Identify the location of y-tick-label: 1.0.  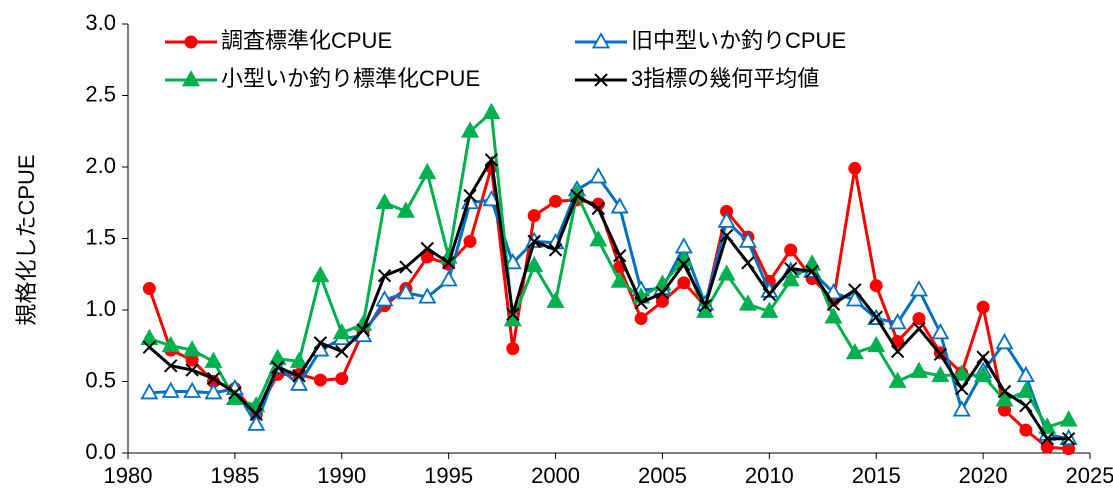
(100, 308).